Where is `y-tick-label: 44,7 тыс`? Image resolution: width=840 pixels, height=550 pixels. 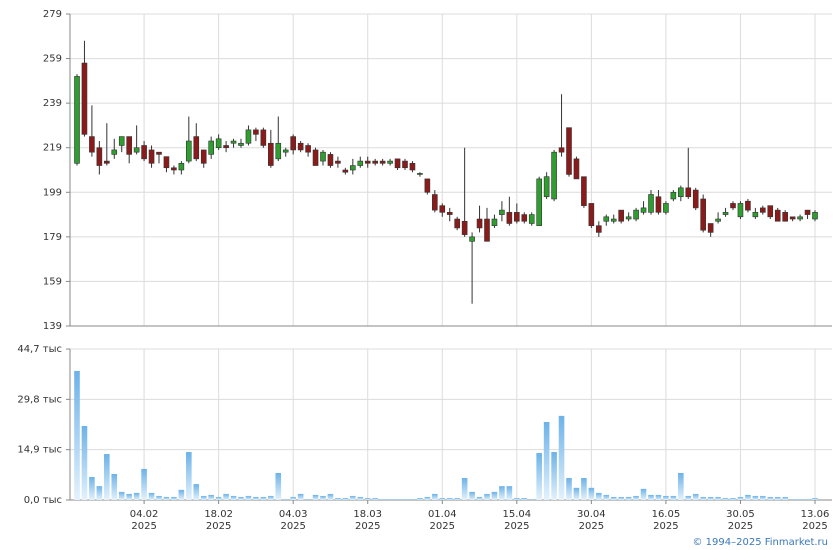
y-tick-label: 44,7 тыс is located at coordinates (39, 349).